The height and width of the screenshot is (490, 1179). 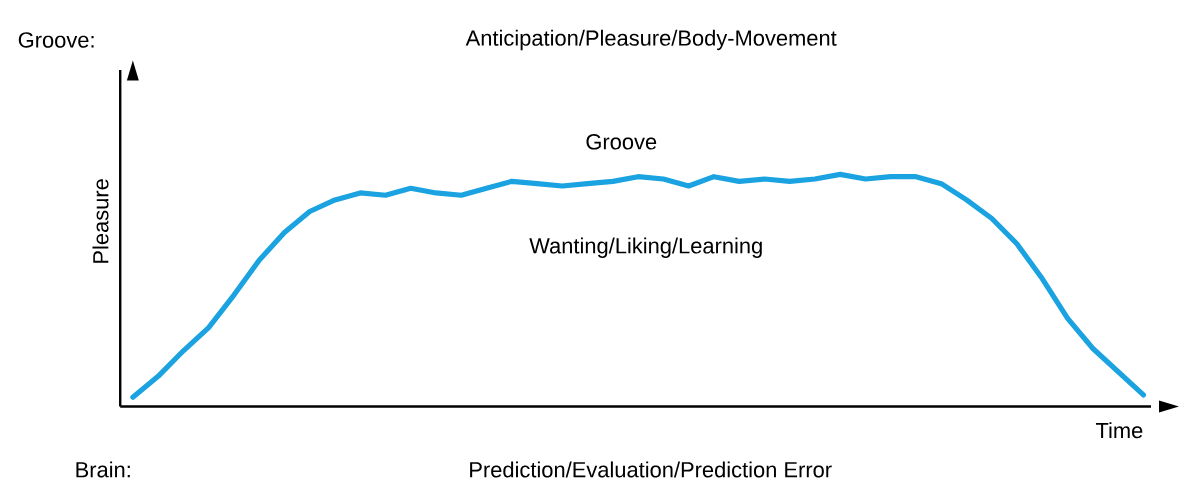 What do you see at coordinates (56, 40) in the screenshot?
I see `text: Groove:` at bounding box center [56, 40].